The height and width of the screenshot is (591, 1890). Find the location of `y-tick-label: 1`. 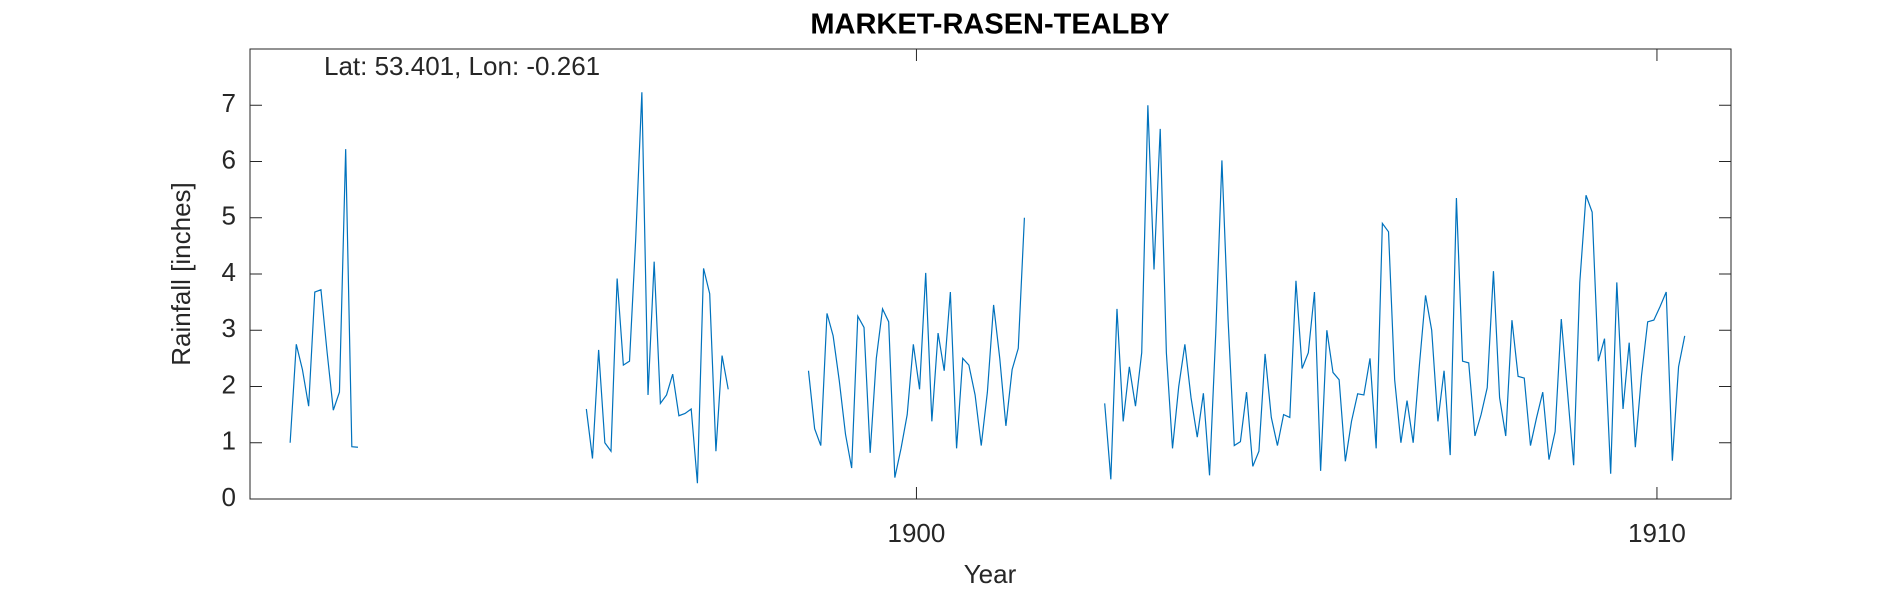

y-tick-label: 1 is located at coordinates (229, 441).